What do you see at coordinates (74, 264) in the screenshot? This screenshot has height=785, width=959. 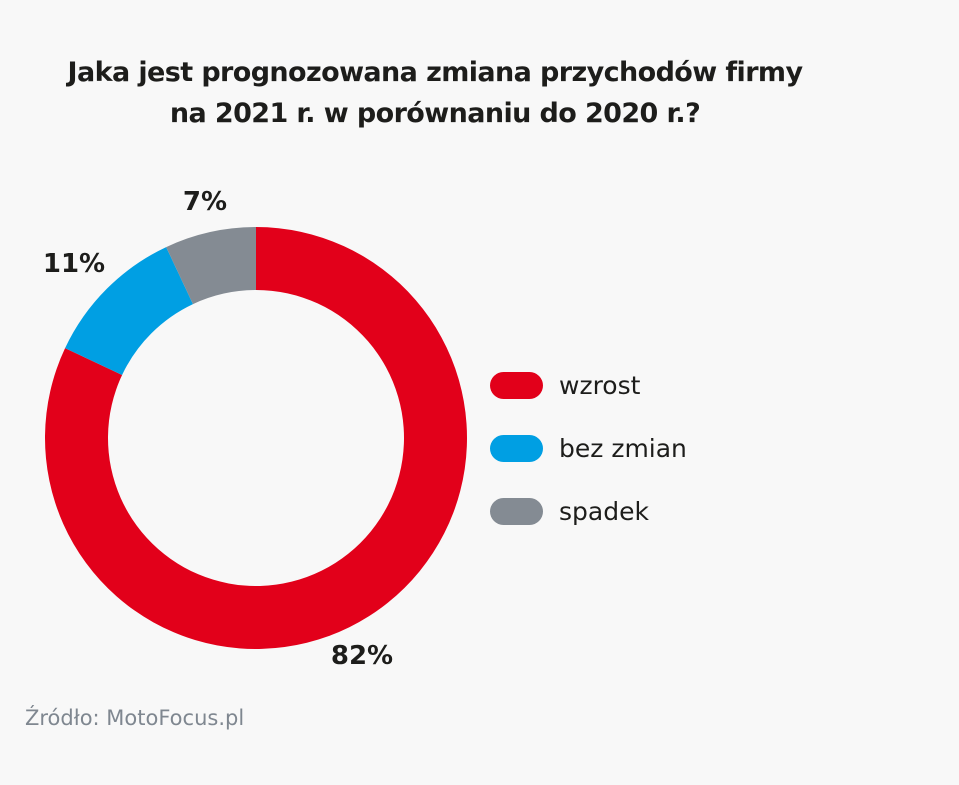 I see `donut-label-bez-zmian: 11%` at bounding box center [74, 264].